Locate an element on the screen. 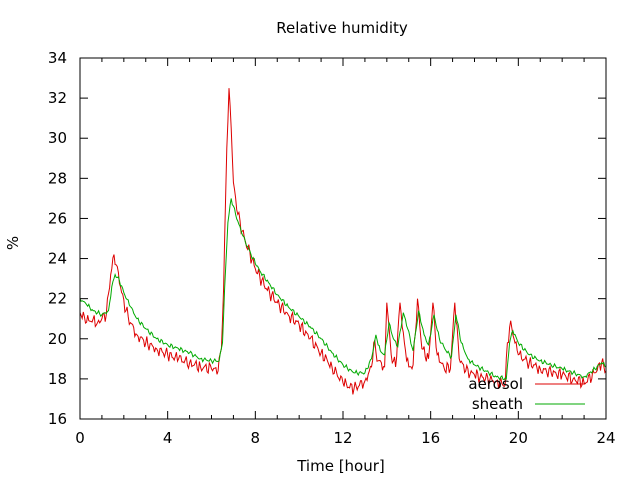 The width and height of the screenshot is (640, 480). y-tick-label: 16 is located at coordinates (57, 419).